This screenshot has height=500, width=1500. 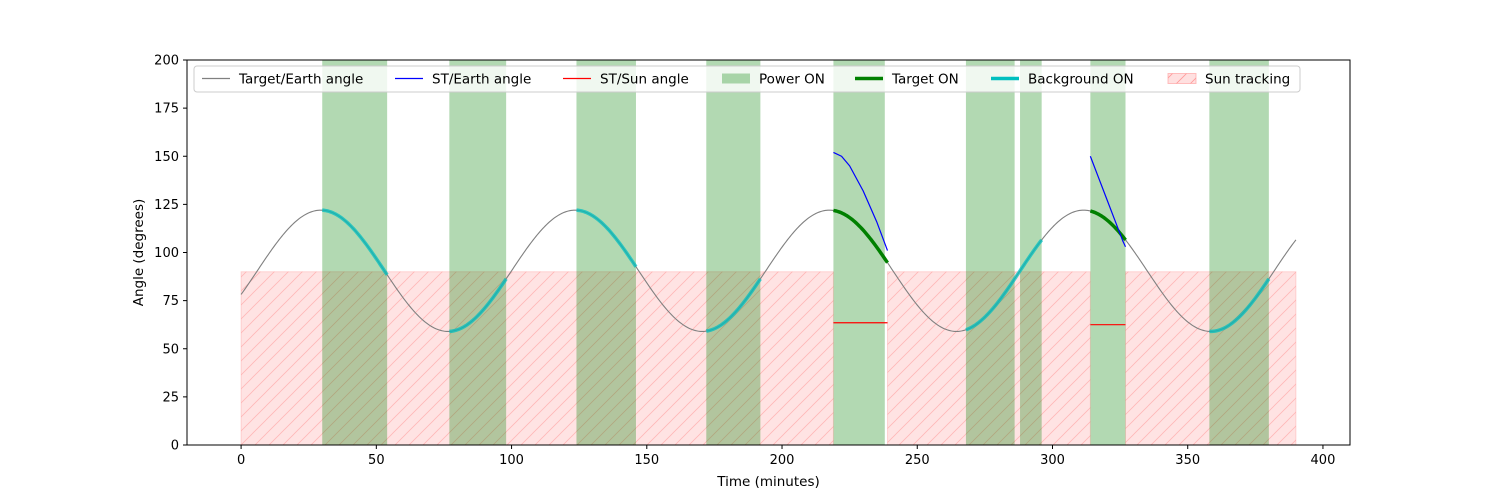 I want to click on target-on-segment, so click(x=861, y=236).